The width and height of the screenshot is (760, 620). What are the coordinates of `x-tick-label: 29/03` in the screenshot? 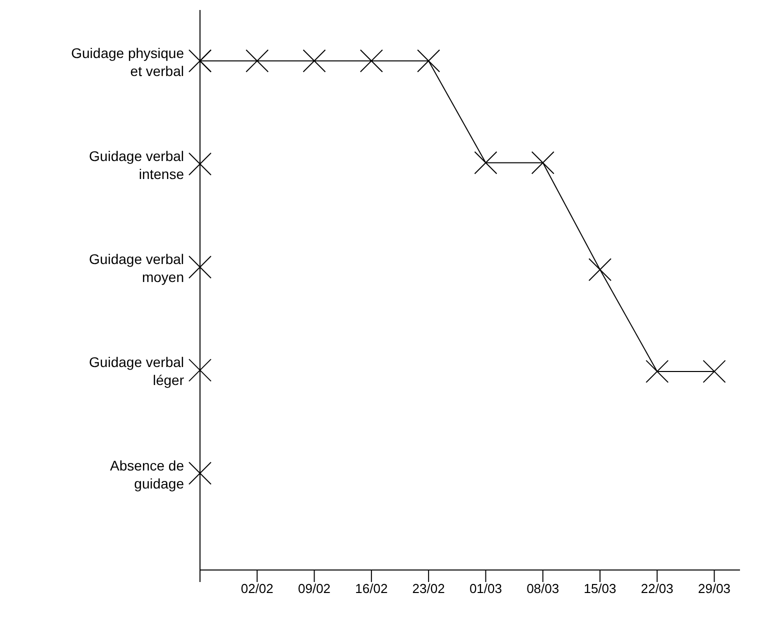 It's located at (714, 588).